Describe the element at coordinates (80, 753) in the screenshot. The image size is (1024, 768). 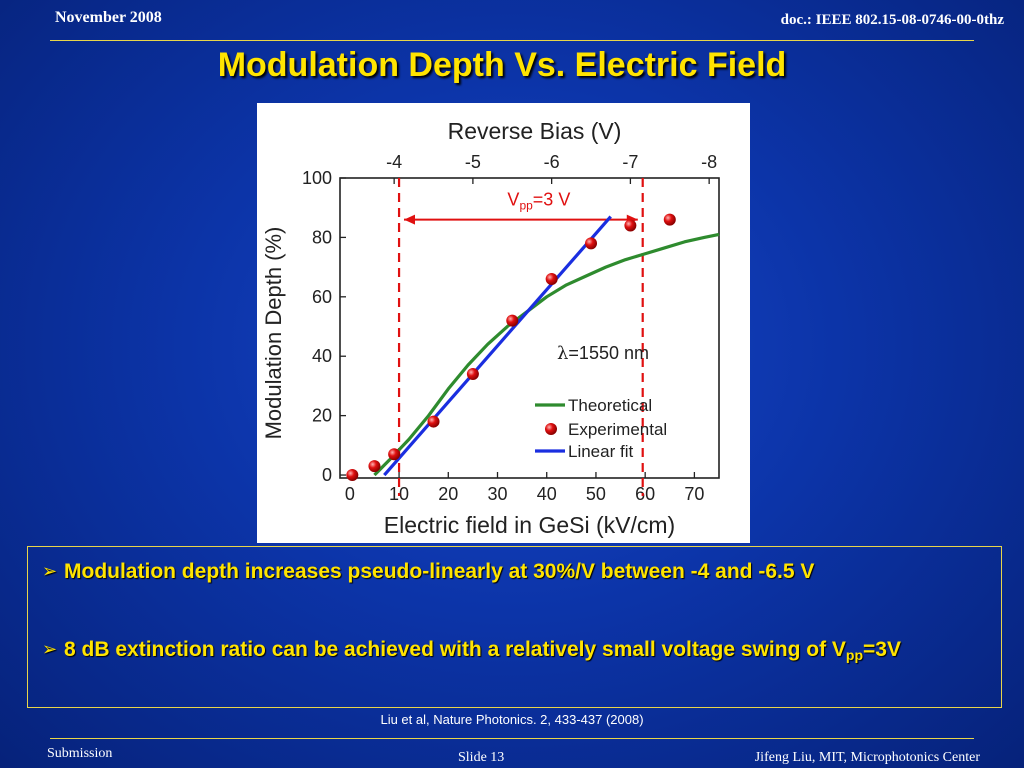
I see `footer-submission: Submission` at that location.